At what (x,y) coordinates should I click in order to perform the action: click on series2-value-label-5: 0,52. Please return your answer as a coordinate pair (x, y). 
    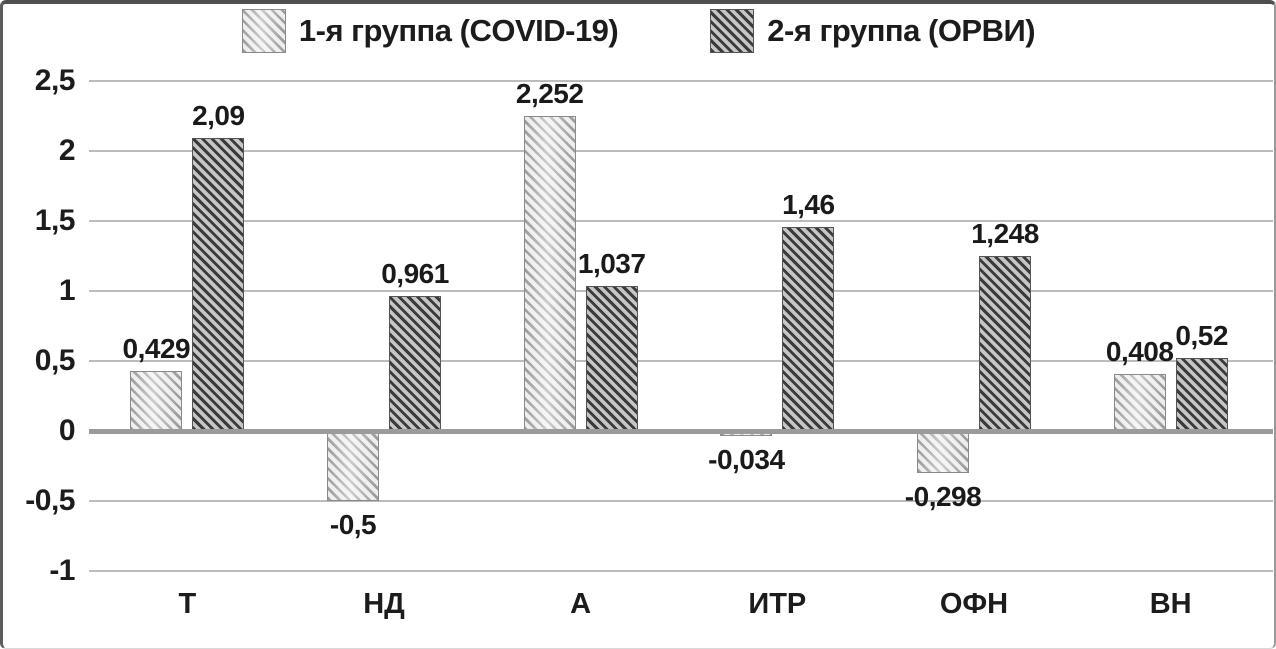
    Looking at the image, I should click on (1201, 336).